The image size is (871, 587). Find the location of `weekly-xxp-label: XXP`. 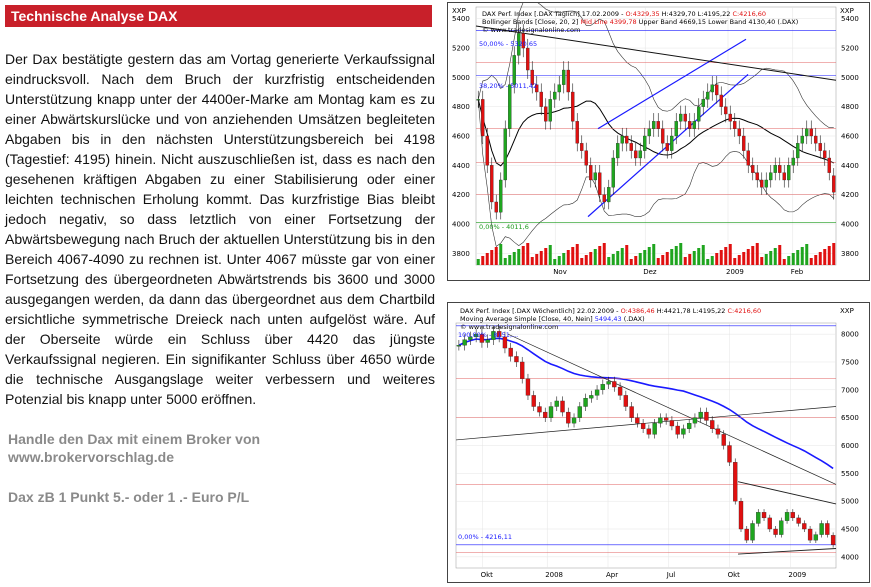

weekly-xxp-label: XXP is located at coordinates (847, 311).